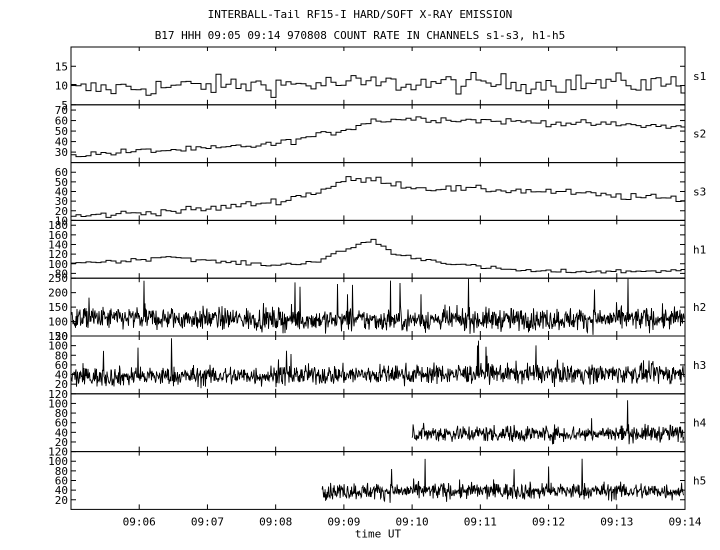 The height and width of the screenshot is (550, 720). What do you see at coordinates (699, 134) in the screenshot?
I see `channel-label-s2: s2` at bounding box center [699, 134].